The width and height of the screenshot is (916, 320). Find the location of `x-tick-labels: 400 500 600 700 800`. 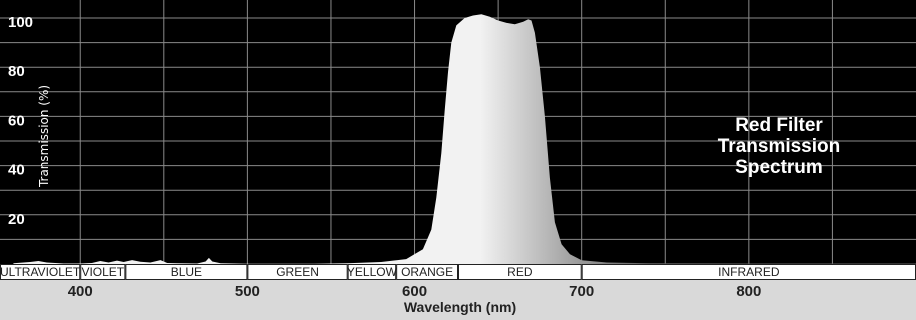

x-tick-labels: 400 500 600 700 800 is located at coordinates (415, 291).